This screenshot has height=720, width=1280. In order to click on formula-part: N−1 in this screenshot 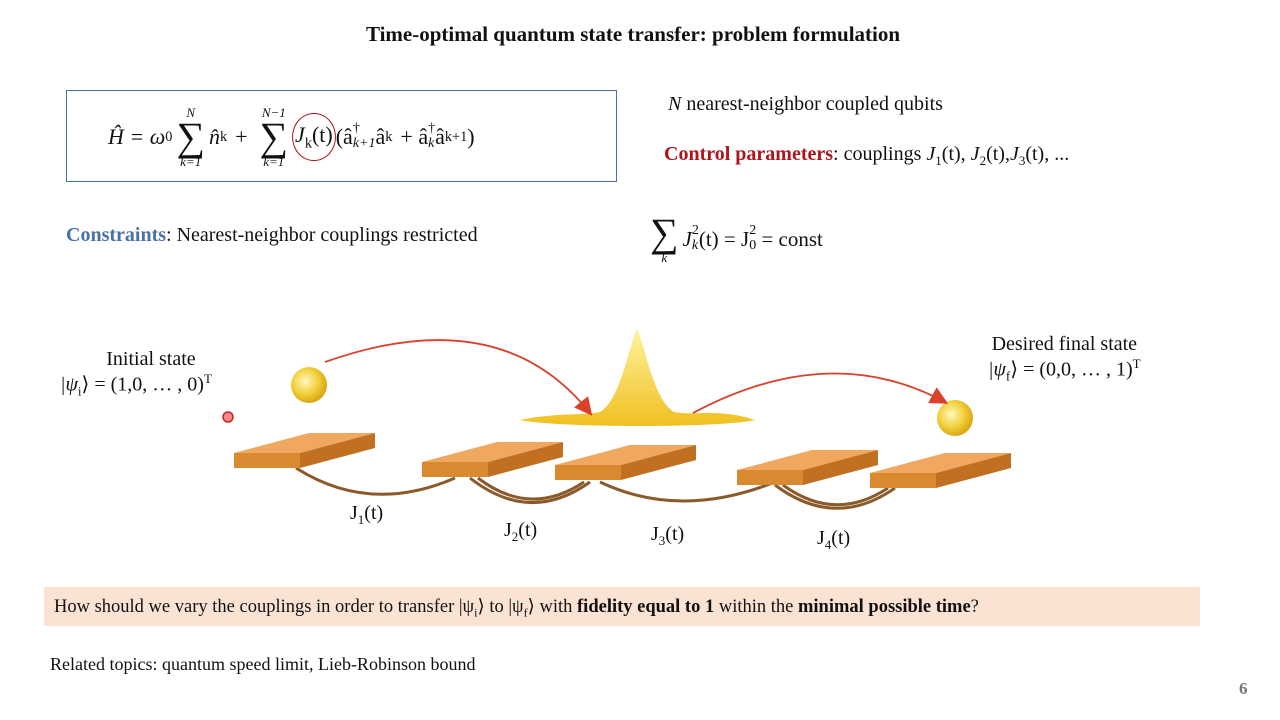, I will do `click(273, 112)`.